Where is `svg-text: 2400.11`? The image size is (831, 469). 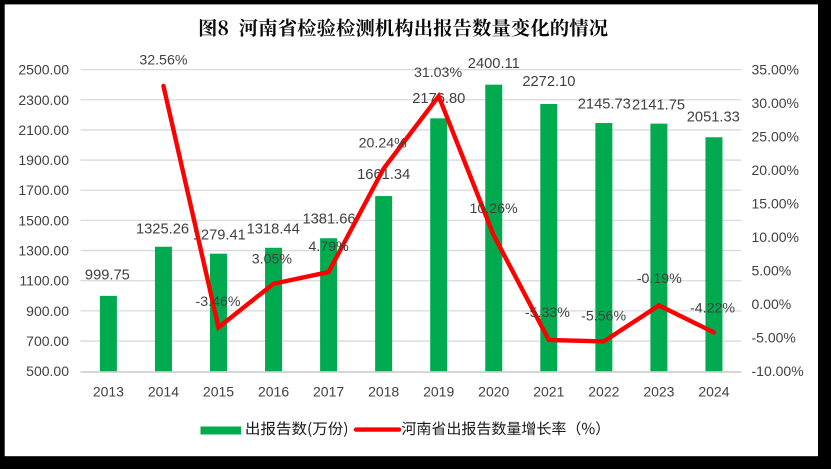
svg-text: 2400.11 is located at coordinates (494, 64).